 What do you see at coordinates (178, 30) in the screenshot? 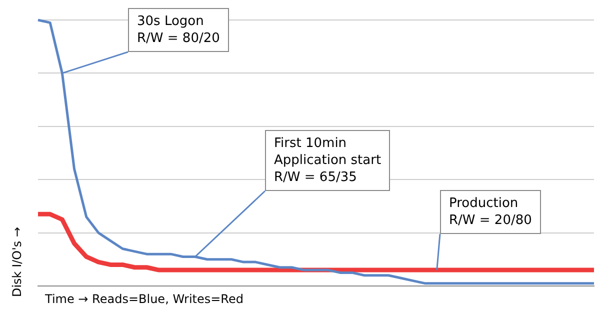
I see `annotation: 30s Logon R/W = 80/20` at bounding box center [178, 30].